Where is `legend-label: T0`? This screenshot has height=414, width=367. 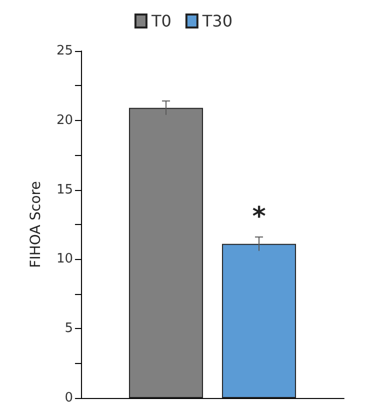
legend-label: T0 is located at coordinates (161, 21).